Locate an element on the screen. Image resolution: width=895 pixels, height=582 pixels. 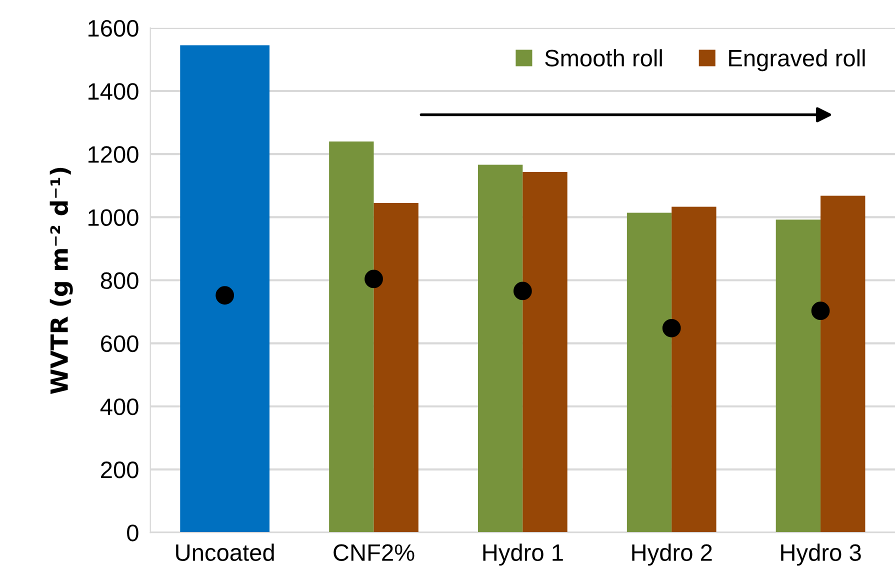
x-tick-label: Uncoated is located at coordinates (225, 552).